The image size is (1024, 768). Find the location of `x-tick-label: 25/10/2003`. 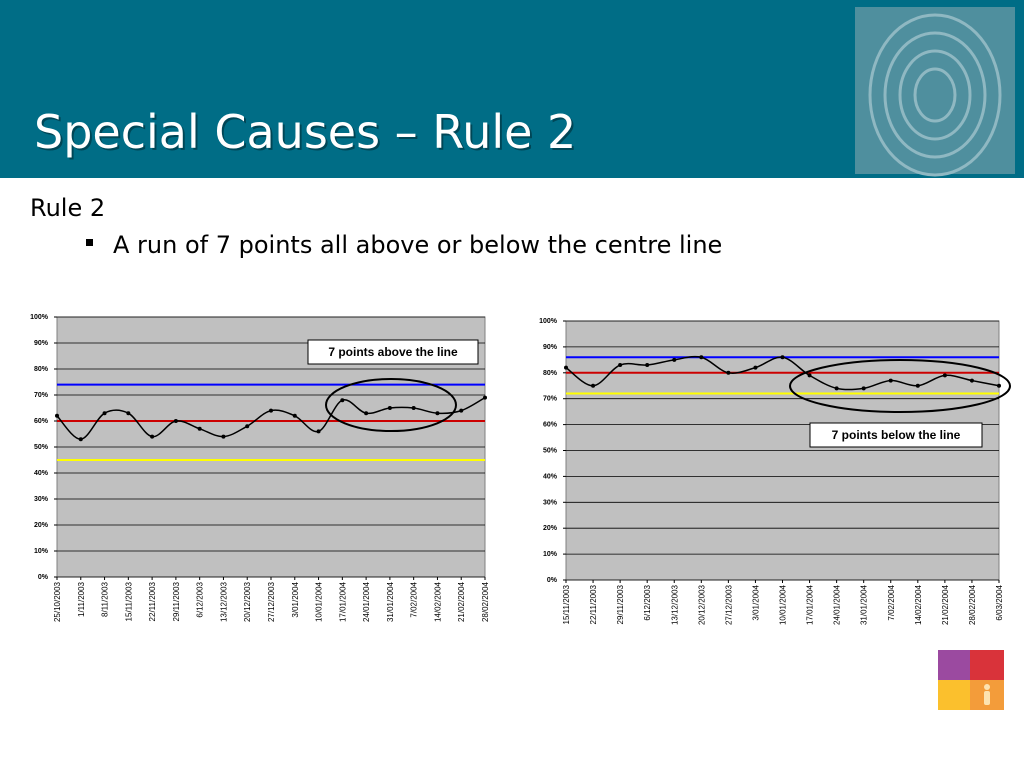

x-tick-label: 25/10/2003 is located at coordinates (57, 601).